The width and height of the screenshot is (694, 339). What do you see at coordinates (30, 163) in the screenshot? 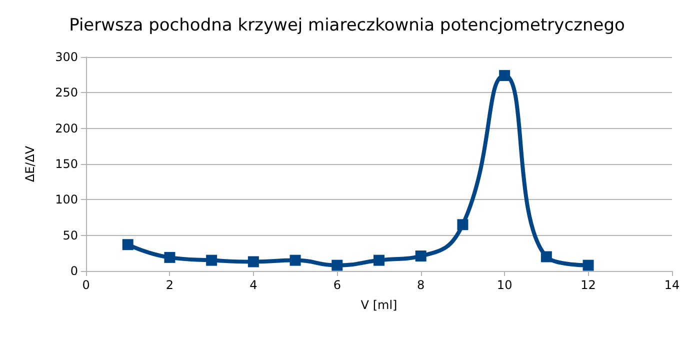
I see `y-axis-title: ΔE/ΔV` at bounding box center [30, 163].